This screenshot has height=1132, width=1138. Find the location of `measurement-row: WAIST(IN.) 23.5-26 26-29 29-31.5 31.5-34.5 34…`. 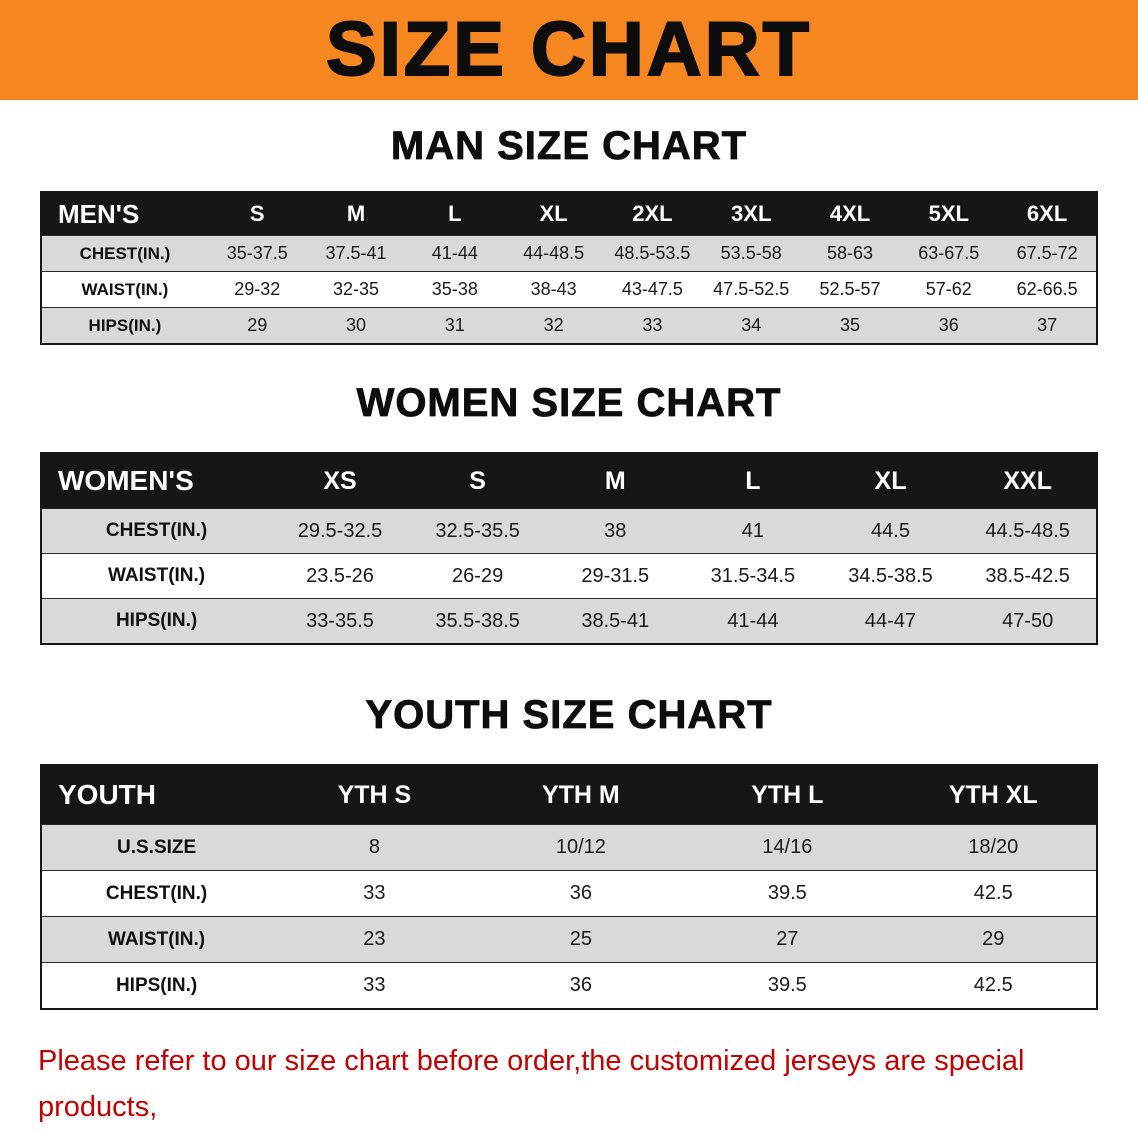

measurement-row: WAIST(IN.) 23.5-26 26-29 29-31.5 31.5-34.5 34… is located at coordinates (569, 576).